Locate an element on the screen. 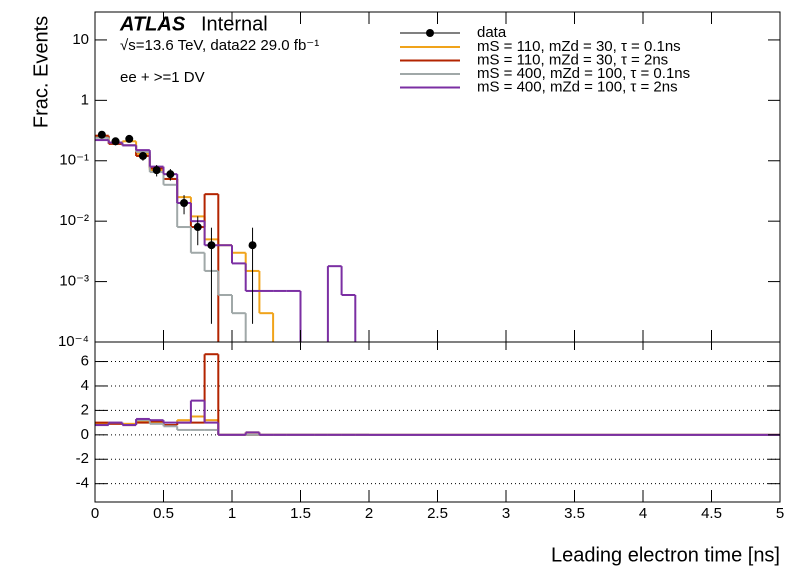  y-tick-label: 10⁻⁴ is located at coordinates (73, 341).